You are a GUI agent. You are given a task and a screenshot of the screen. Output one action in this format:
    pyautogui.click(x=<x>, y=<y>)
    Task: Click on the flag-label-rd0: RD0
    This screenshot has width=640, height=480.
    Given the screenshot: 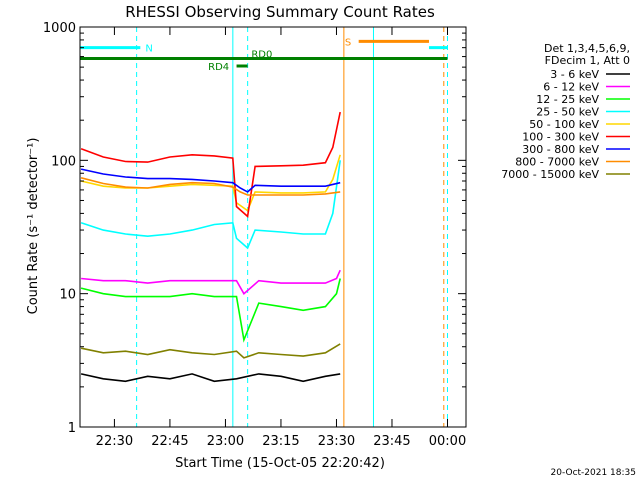 What is the action you would take?
    pyautogui.click(x=261, y=55)
    